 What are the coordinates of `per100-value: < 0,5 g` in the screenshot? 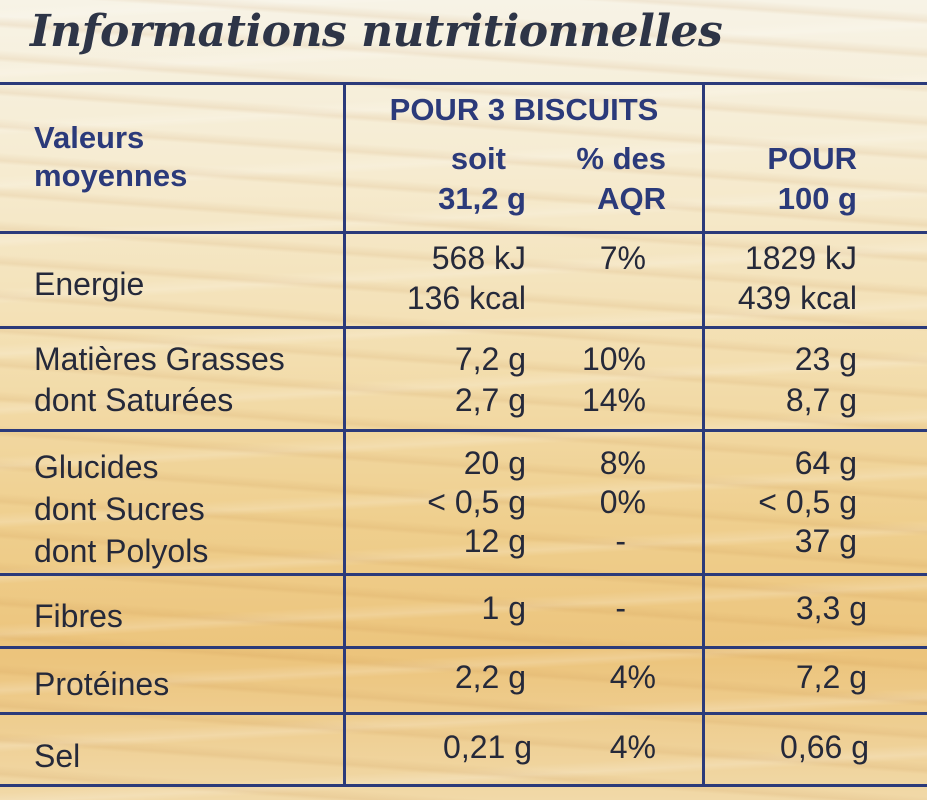 It's located at (807, 502).